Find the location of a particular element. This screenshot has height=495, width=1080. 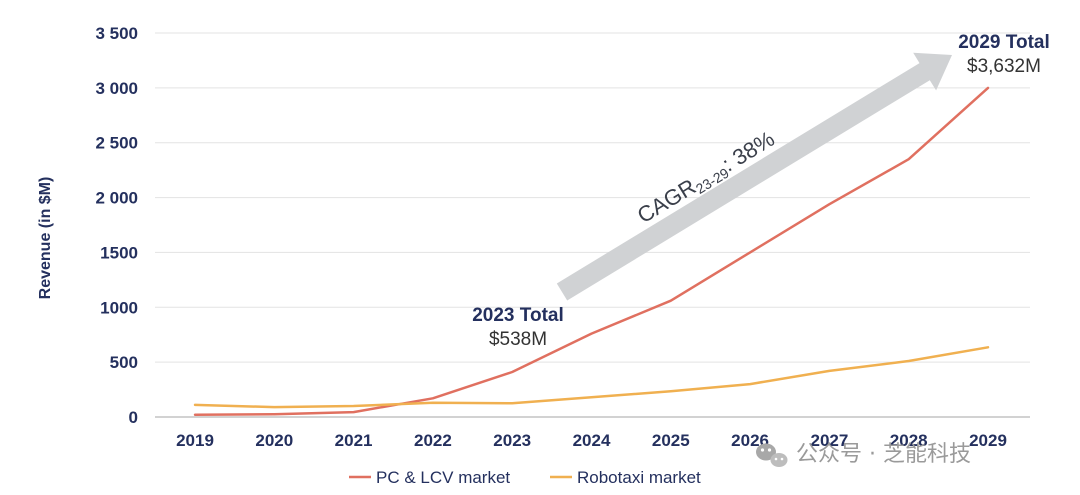

x-tick-label: 2029 is located at coordinates (988, 440).